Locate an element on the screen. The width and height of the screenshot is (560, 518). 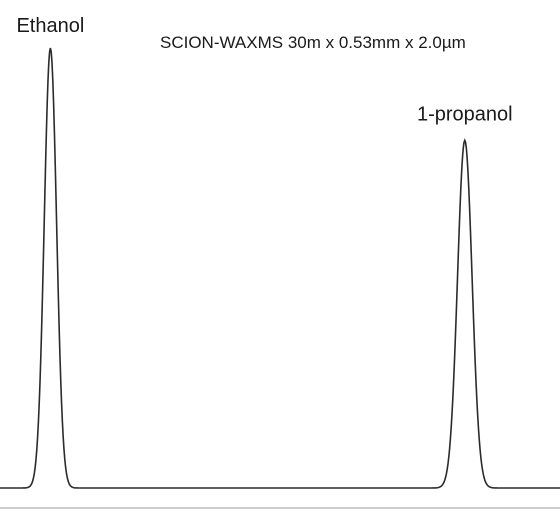
column-spec-label: SCION-WAXMS 30m x 0.53mm x 2.0µm is located at coordinates (313, 42).